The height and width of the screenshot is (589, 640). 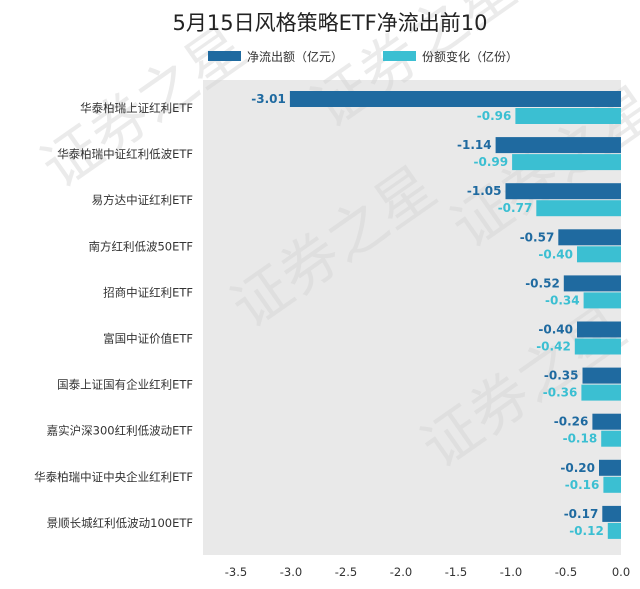 I want to click on category-label: 富国中证价值ETF, so click(x=148, y=339).